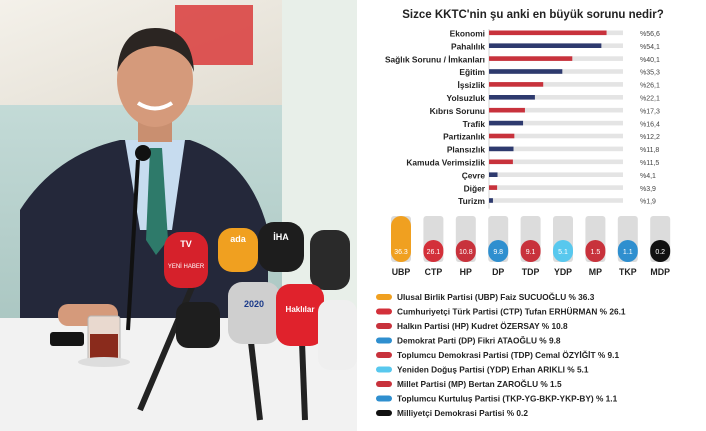 Image resolution: width=706 pixels, height=431 pixels. Describe the element at coordinates (468, 46) in the screenshot. I see `hbar-category-label: Pahalılık` at that location.